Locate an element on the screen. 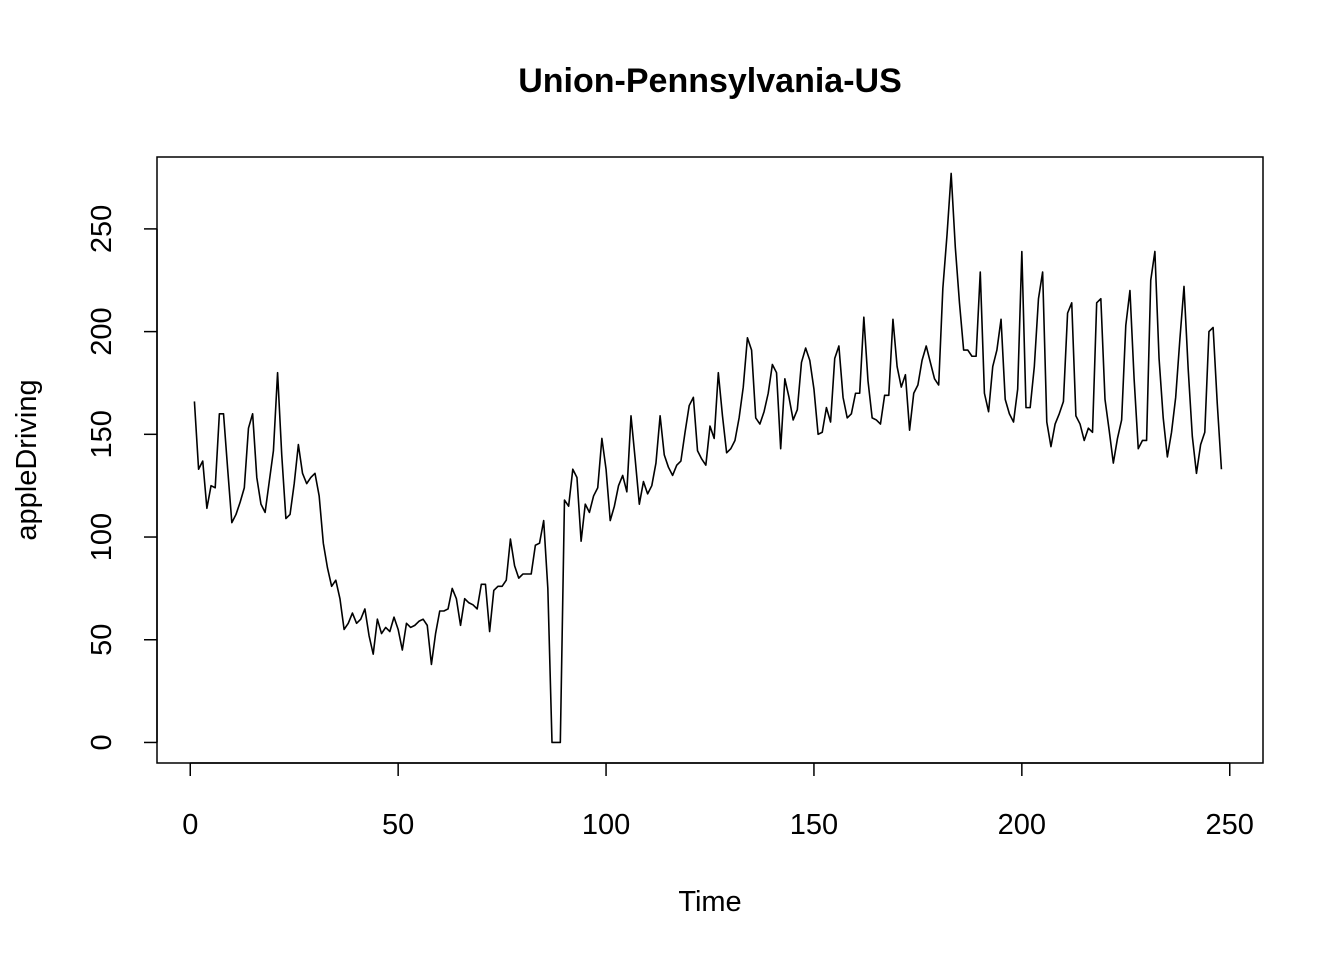 Image resolution: width=1344 pixels, height=960 pixels. x-tick-label: 200 is located at coordinates (1022, 825).